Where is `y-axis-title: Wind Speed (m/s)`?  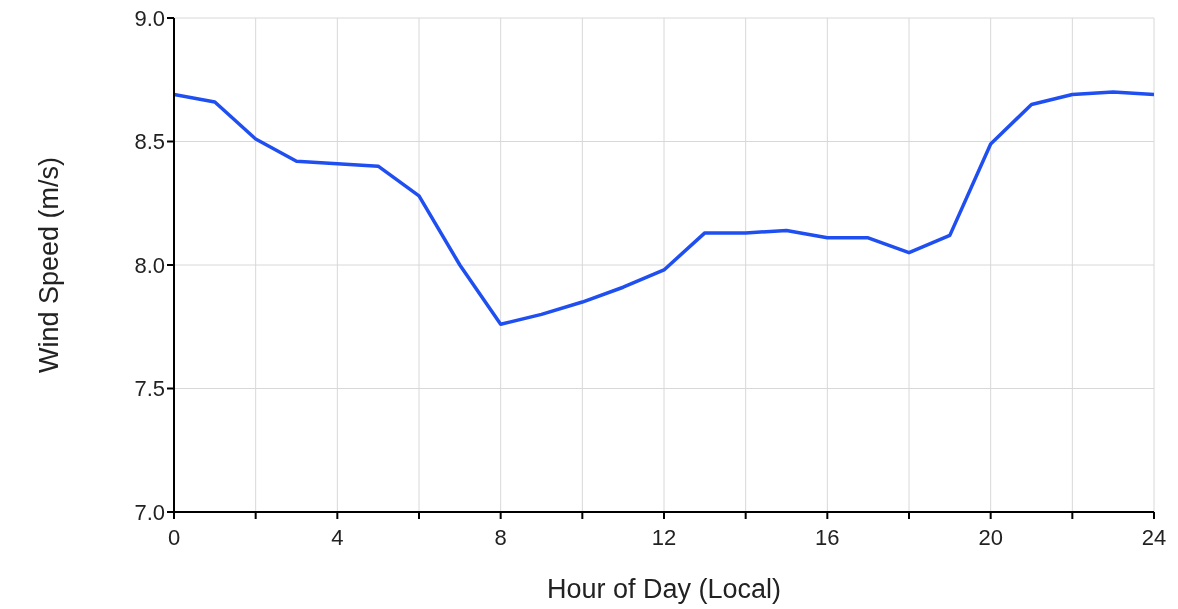
y-axis-title: Wind Speed (m/s) is located at coordinates (48, 265).